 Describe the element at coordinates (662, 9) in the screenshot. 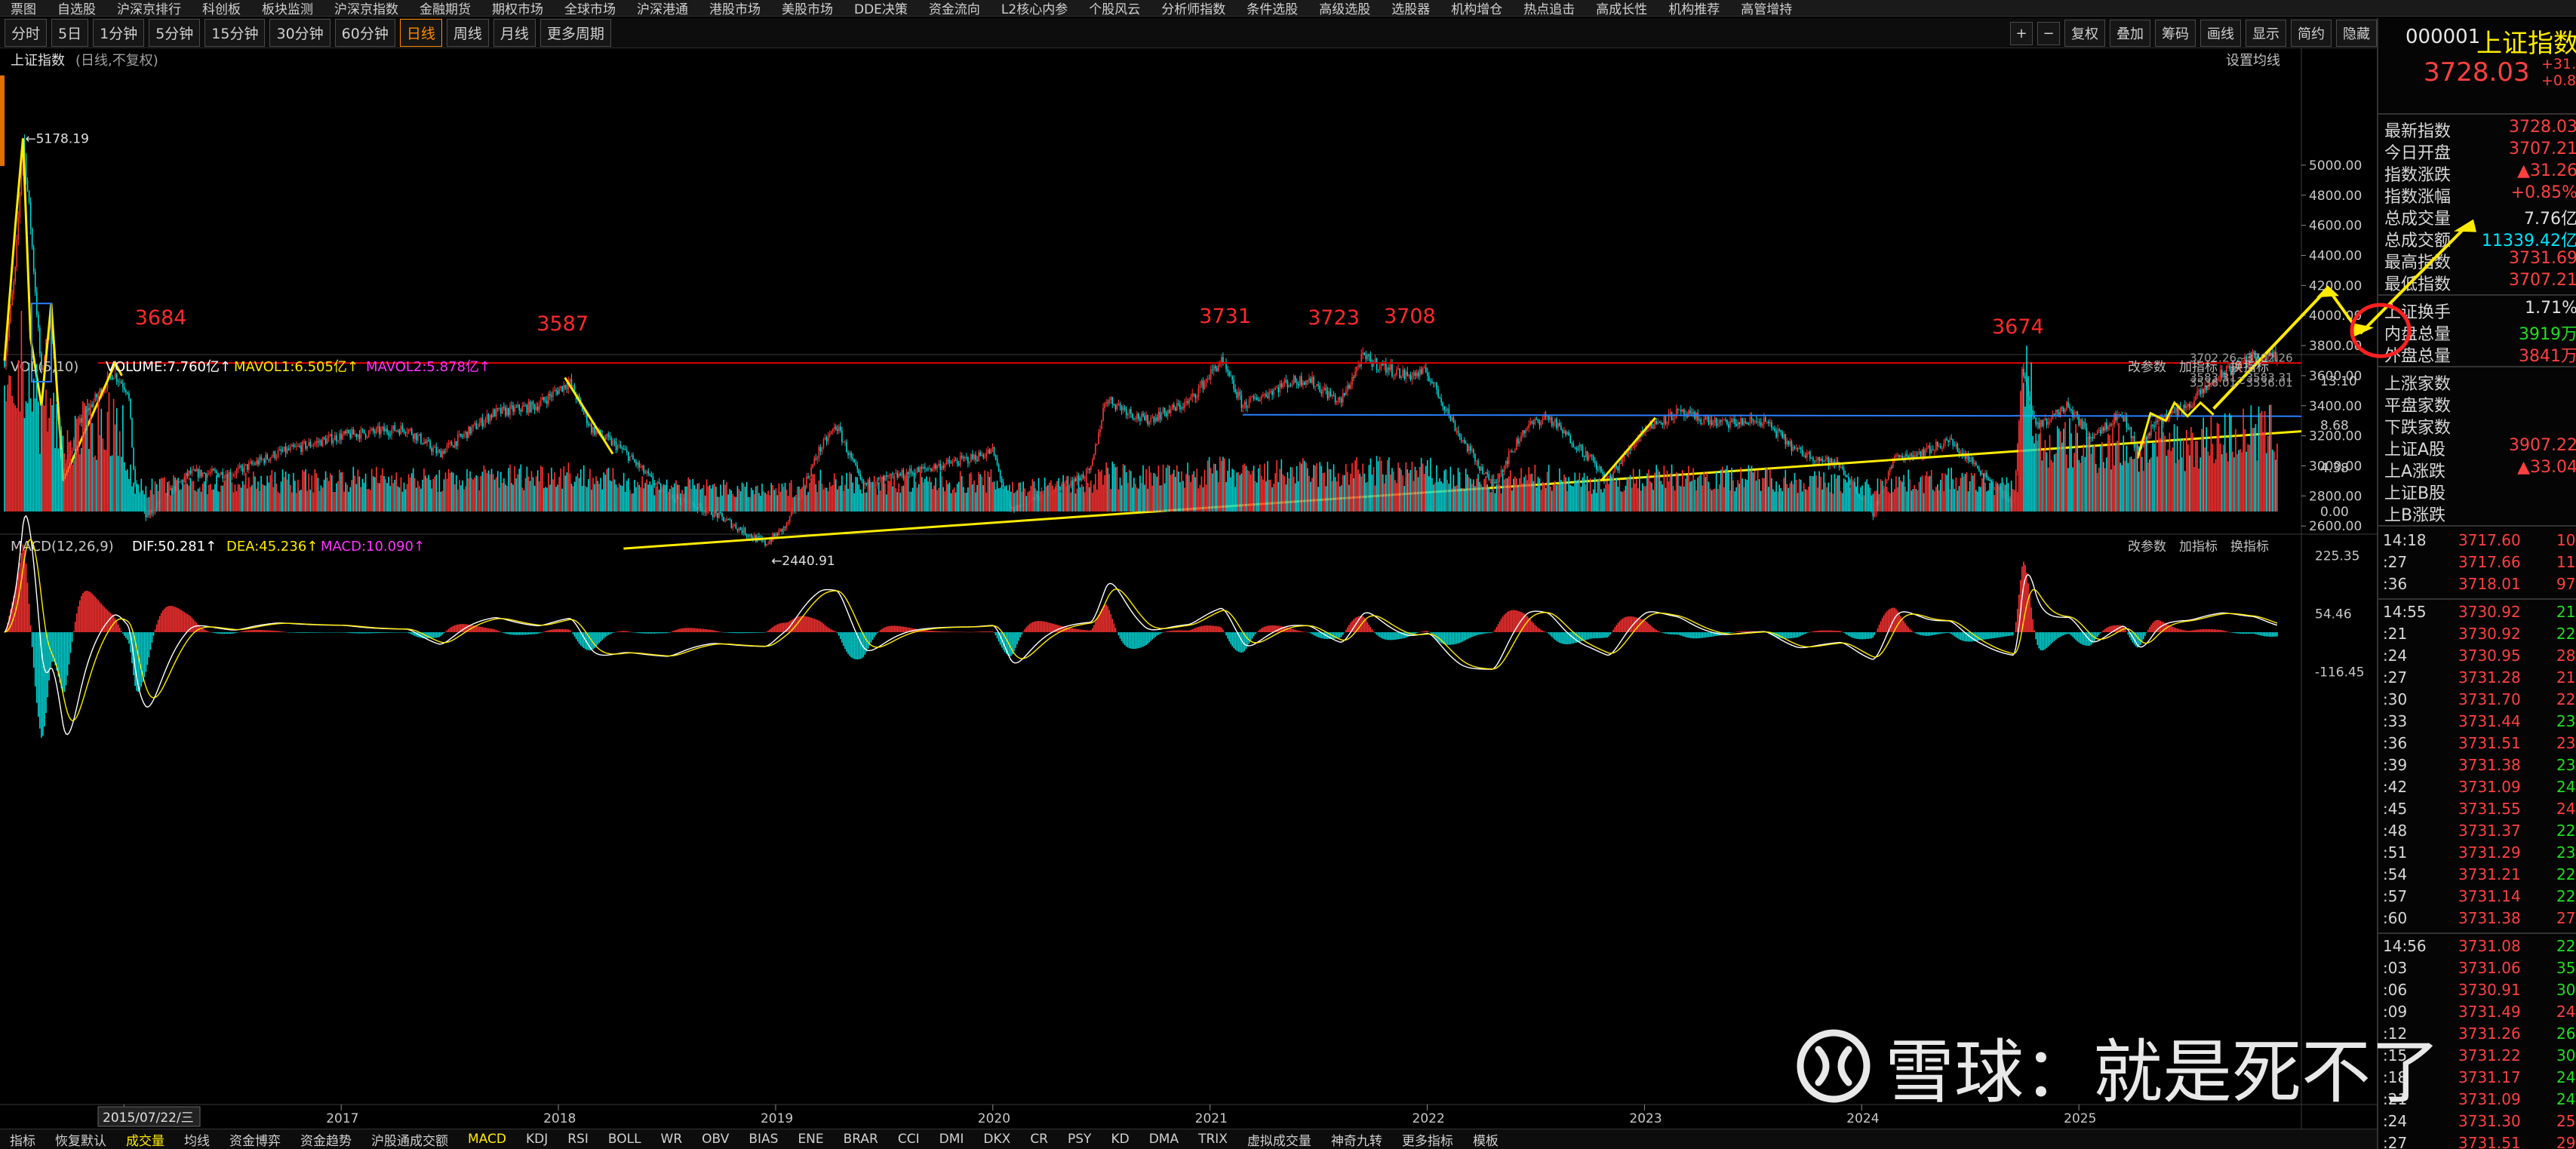

I see `menu-item: 沪深港通` at that location.